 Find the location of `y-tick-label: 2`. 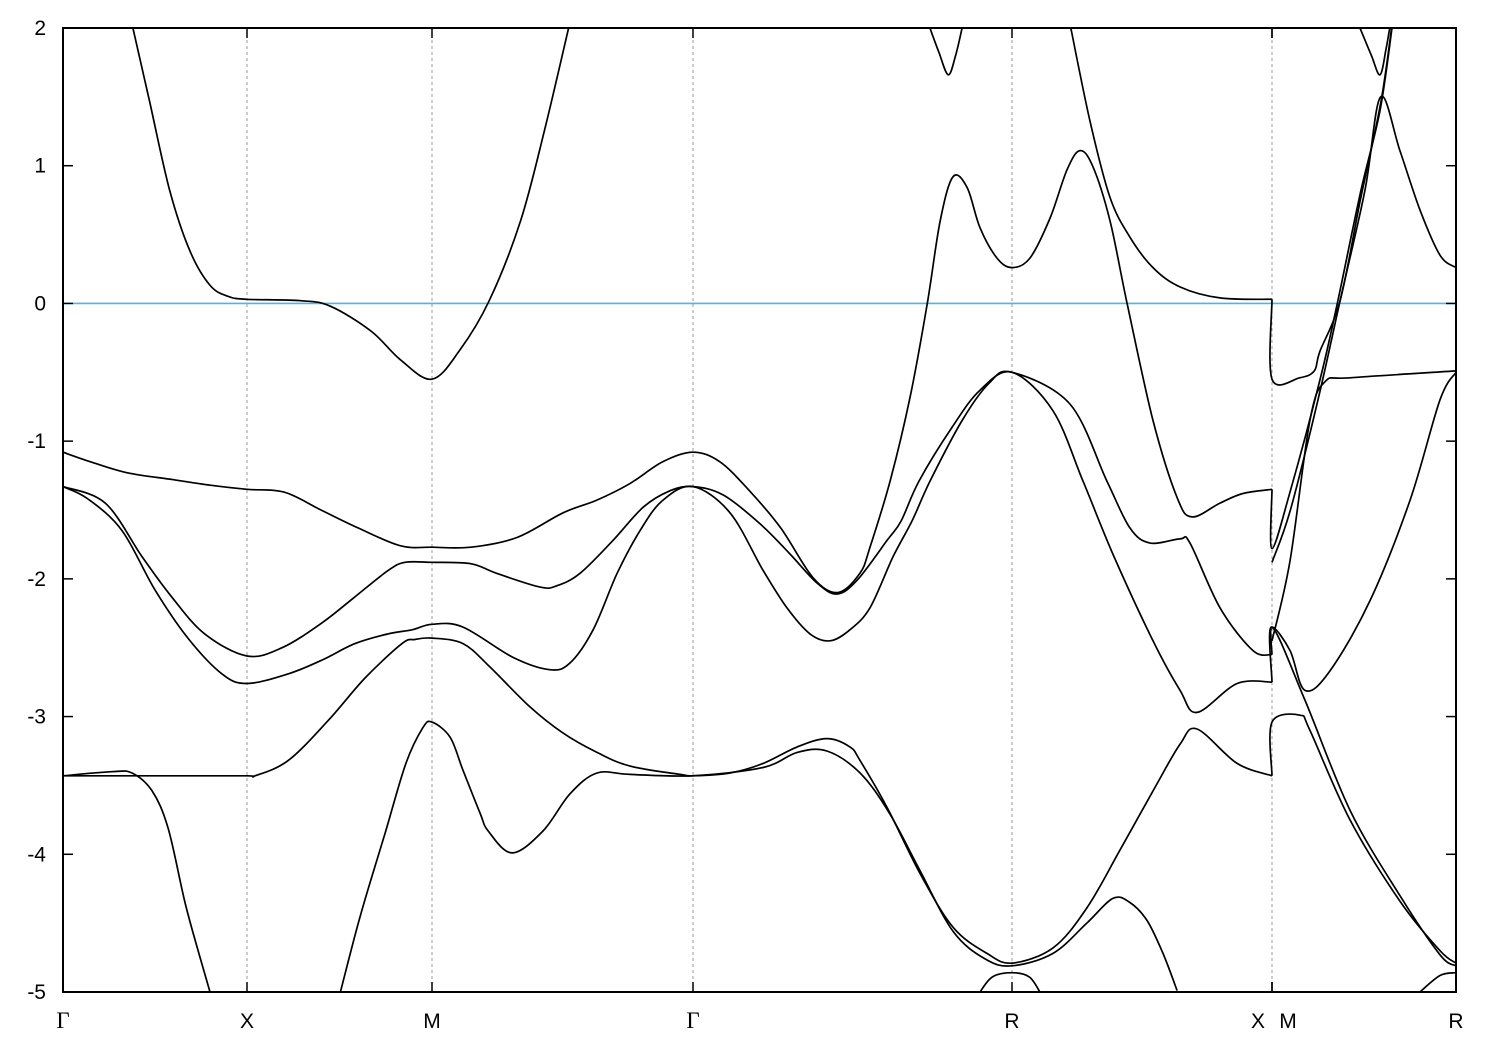

y-tick-label: 2 is located at coordinates (40, 28).